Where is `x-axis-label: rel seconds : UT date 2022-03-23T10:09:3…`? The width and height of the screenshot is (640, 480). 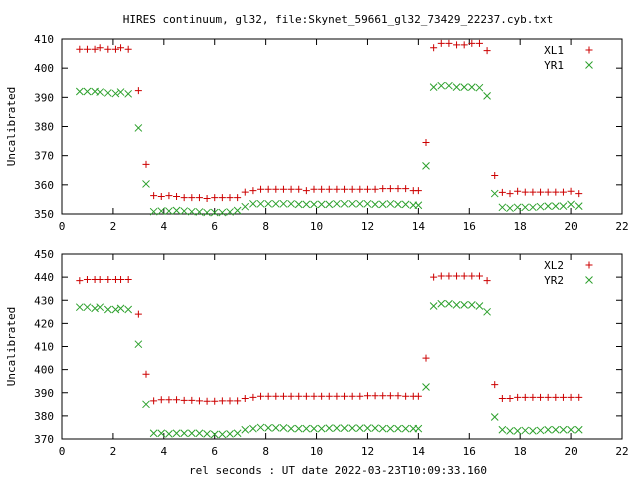 x-axis-label: rel seconds : UT date 2022-03-23T10:09:3… is located at coordinates (338, 470).